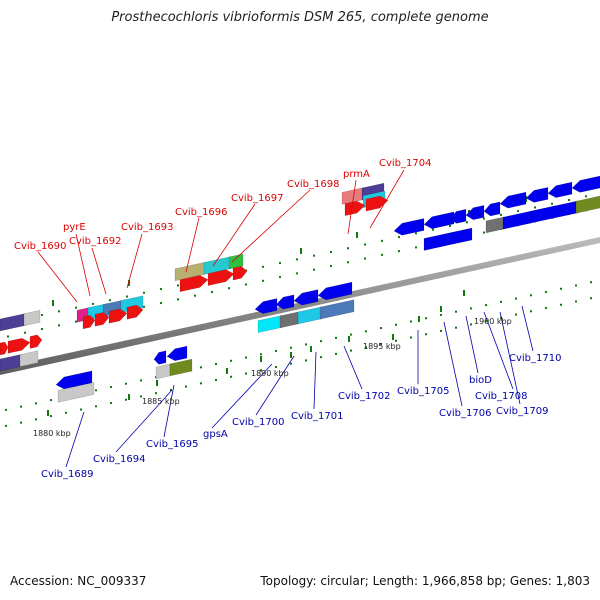 The height and width of the screenshot is (600, 600). Describe the element at coordinates (257, 198) in the screenshot. I see `gene-label-cvib1697: Cvib_1697` at that location.